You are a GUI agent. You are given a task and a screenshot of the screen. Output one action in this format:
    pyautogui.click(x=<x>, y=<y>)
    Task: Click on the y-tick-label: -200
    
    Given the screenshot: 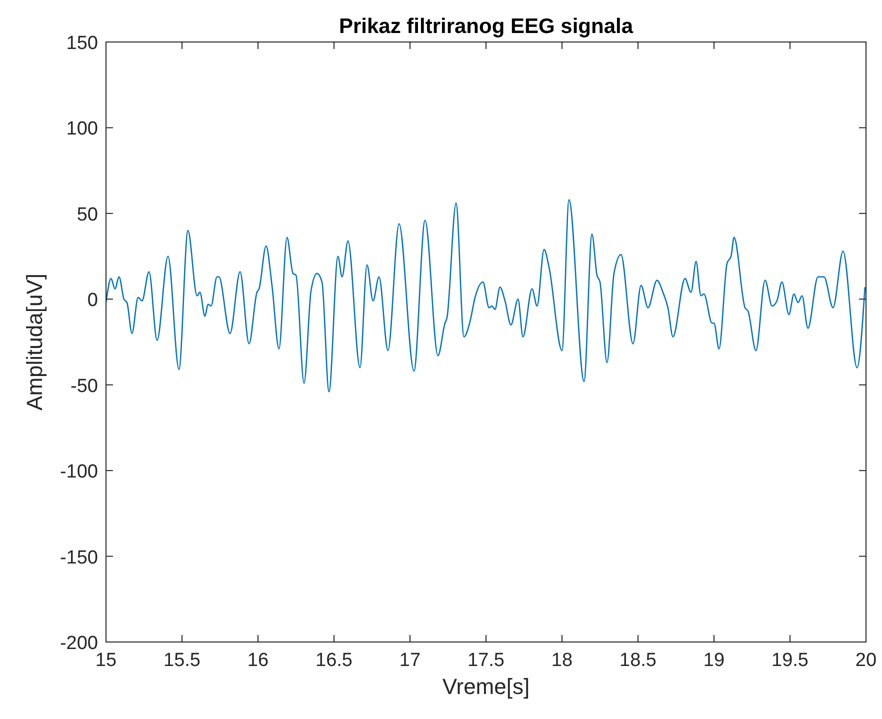 What is the action you would take?
    pyautogui.click(x=79, y=643)
    